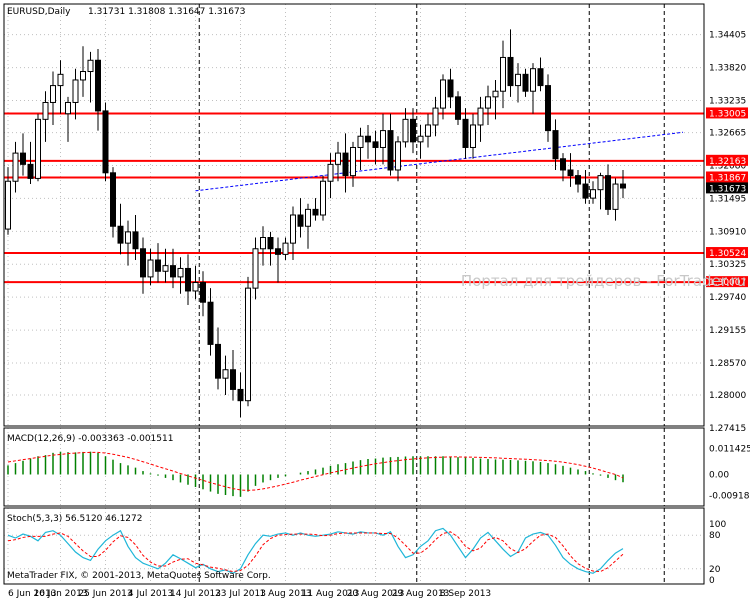 The image size is (750, 600). I want to click on time-tick-label: 11 Aug 2013, so click(331, 594).